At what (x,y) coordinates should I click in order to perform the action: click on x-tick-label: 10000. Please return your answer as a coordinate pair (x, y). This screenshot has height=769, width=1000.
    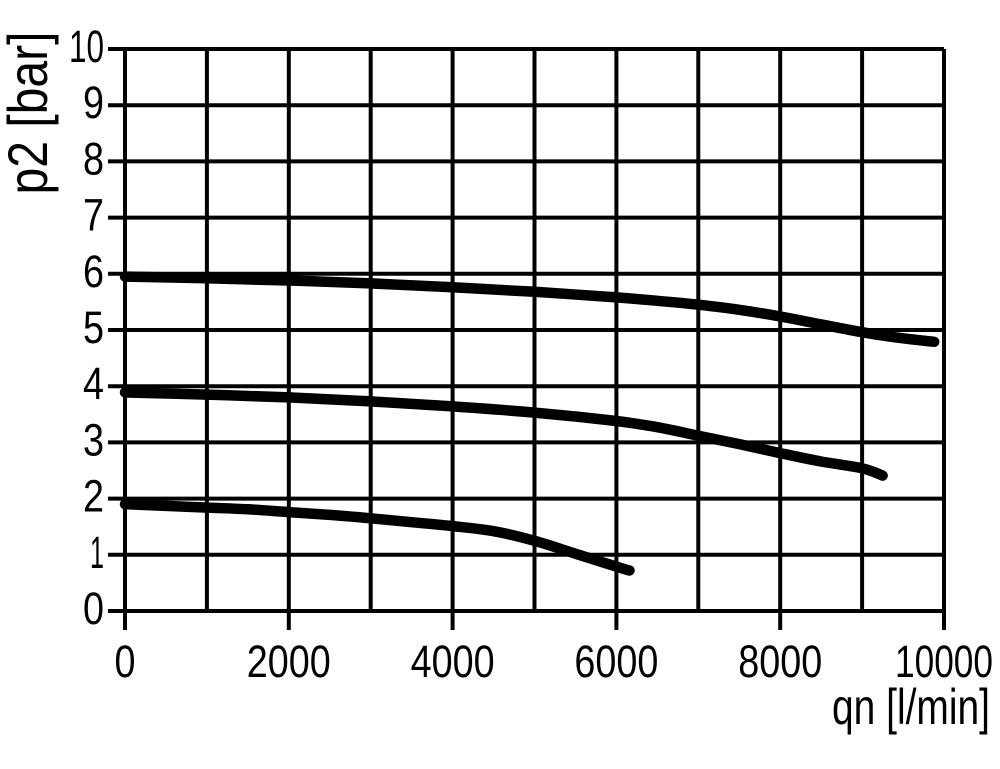
    Looking at the image, I should click on (944, 661).